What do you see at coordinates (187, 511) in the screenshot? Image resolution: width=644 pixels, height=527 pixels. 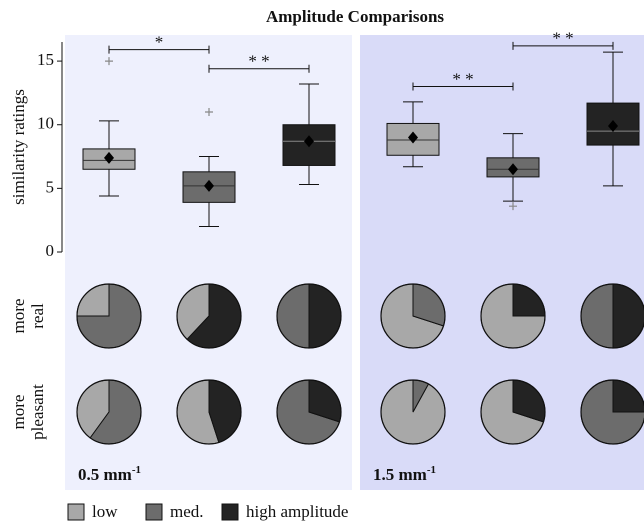 I see `legend-label: med.` at bounding box center [187, 511].